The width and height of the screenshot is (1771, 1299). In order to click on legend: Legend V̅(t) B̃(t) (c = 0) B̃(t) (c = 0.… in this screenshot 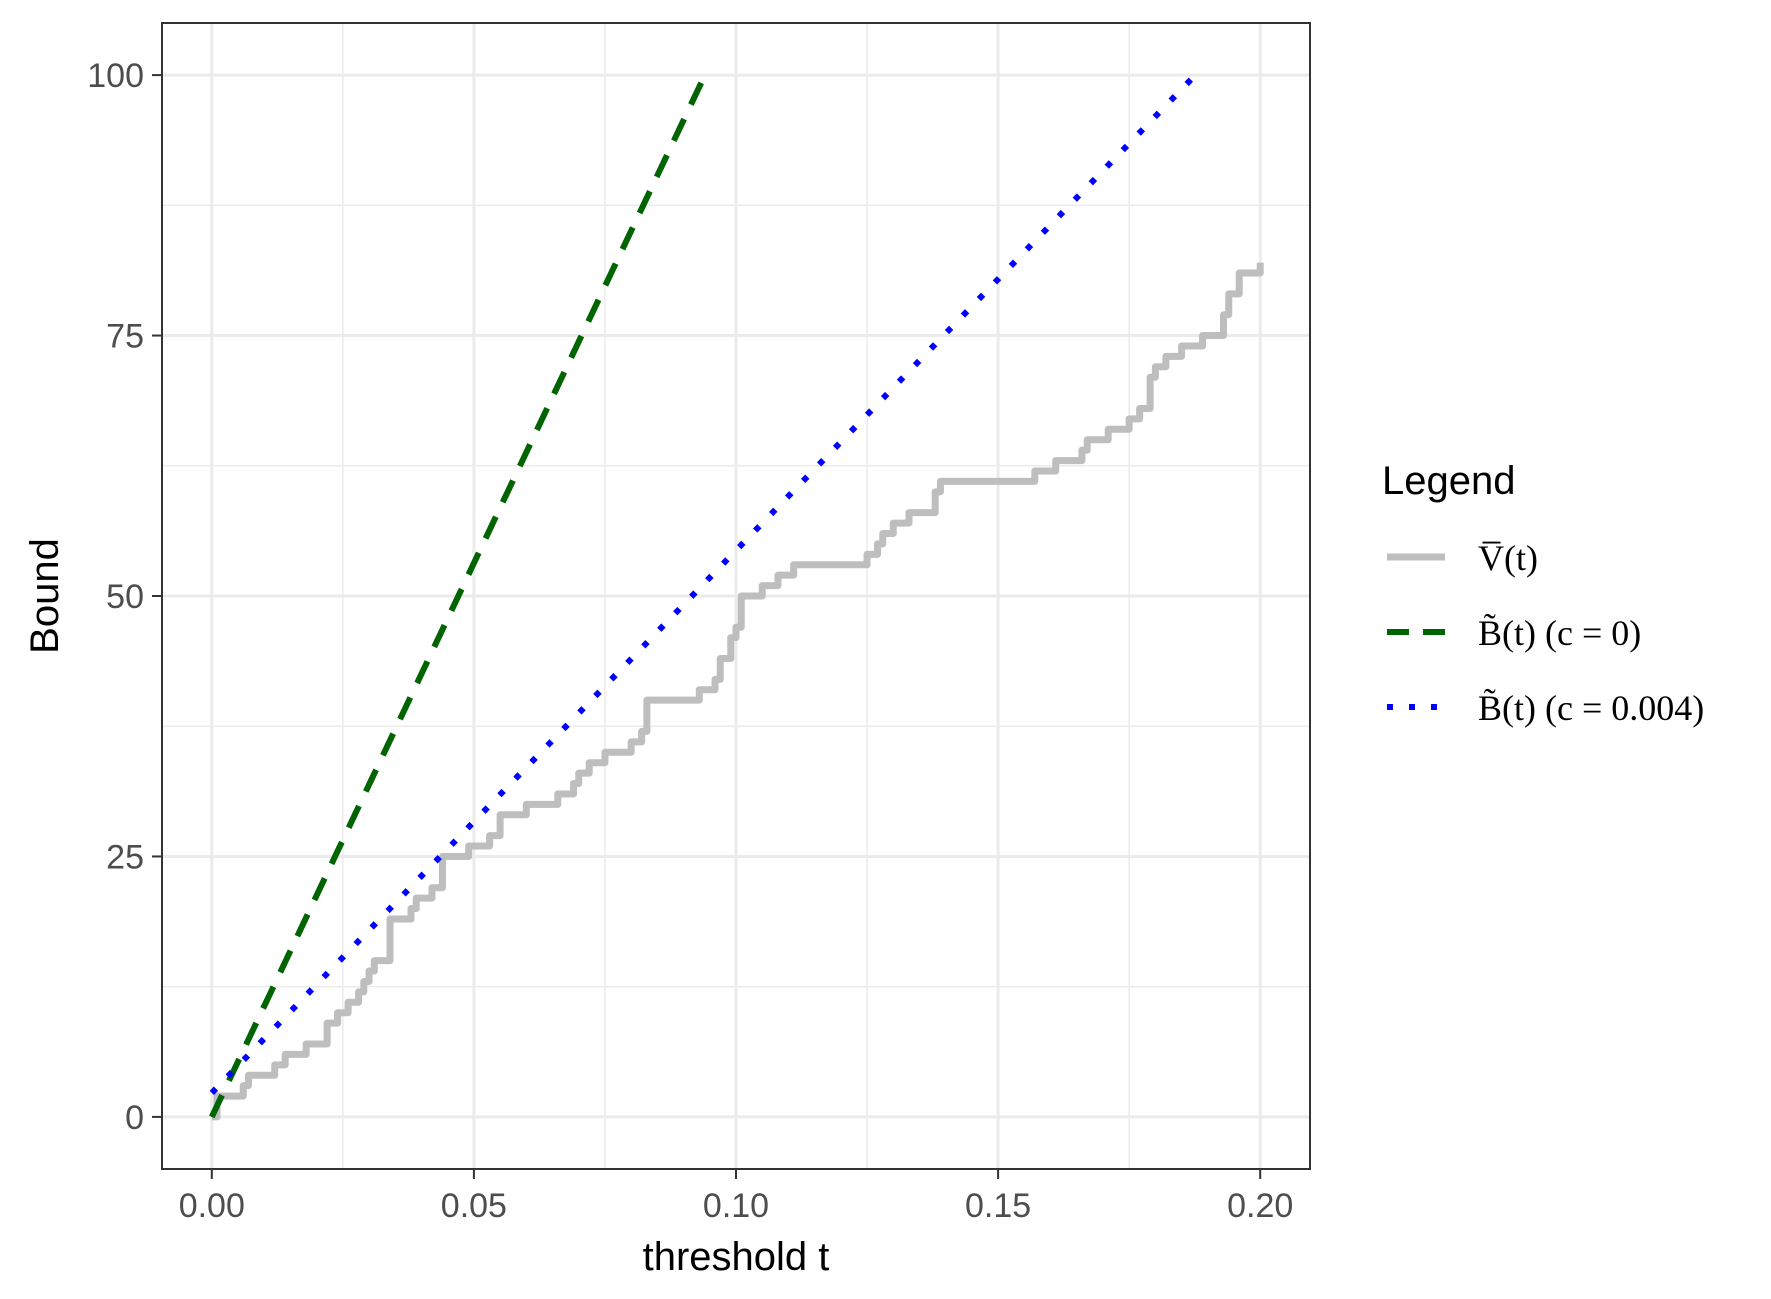, I will do `click(1543, 593)`.